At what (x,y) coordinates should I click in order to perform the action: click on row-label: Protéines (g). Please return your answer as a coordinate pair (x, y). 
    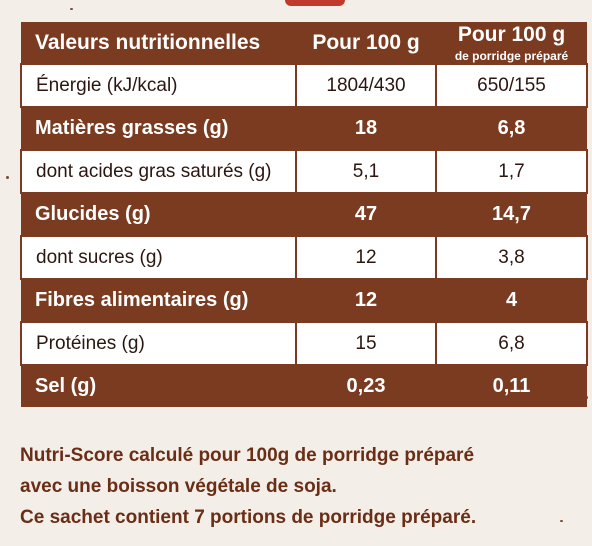
    Looking at the image, I should click on (158, 343).